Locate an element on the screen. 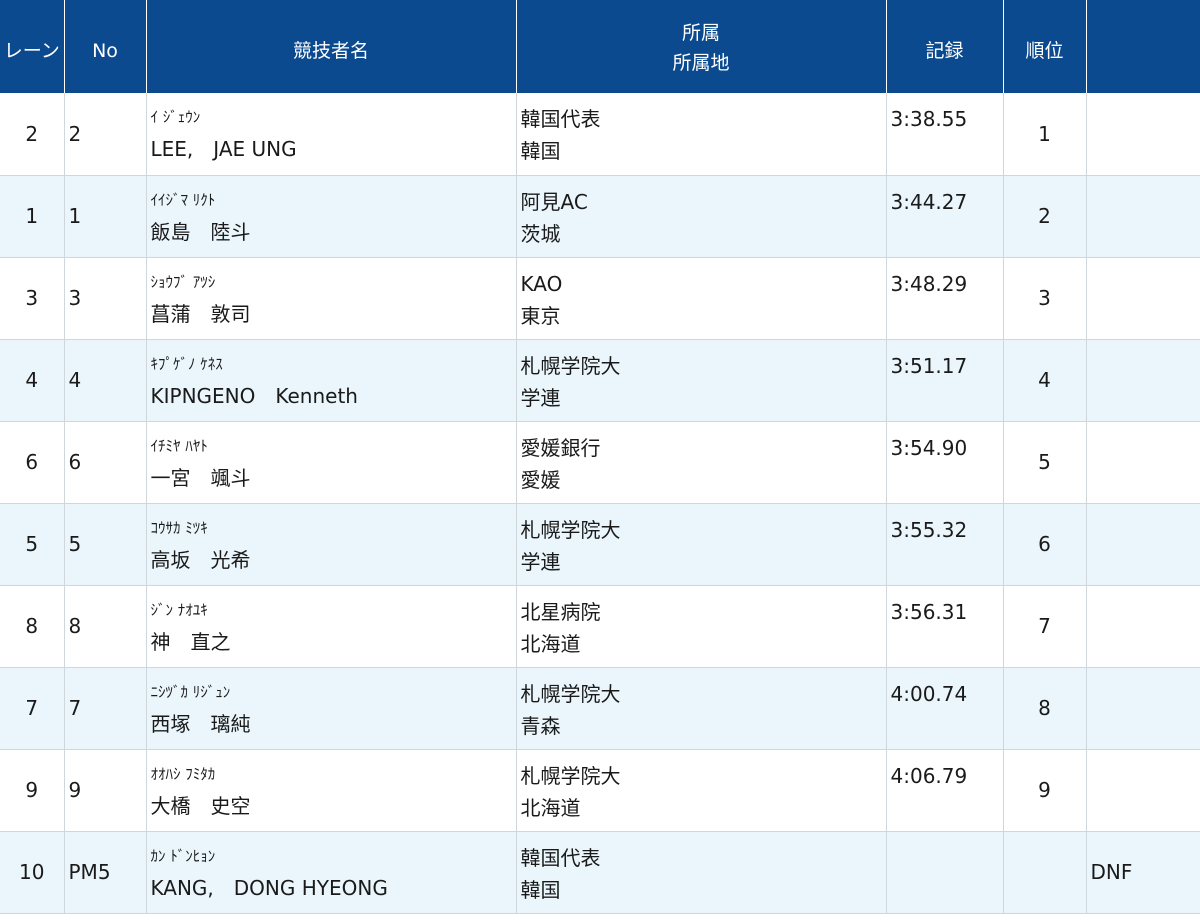 This screenshot has width=1200, height=920. record-cell is located at coordinates (944, 872).